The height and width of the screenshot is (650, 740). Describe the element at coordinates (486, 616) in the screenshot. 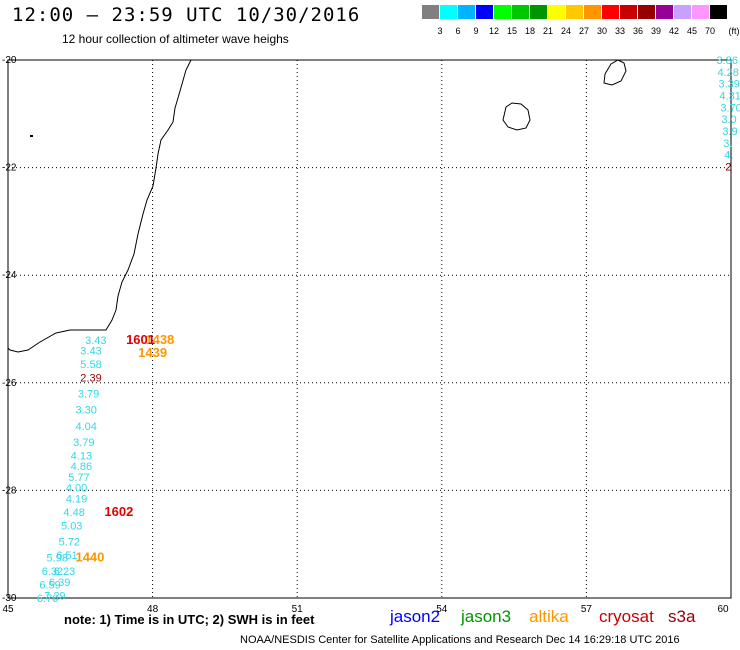

I see `satellite-legend-jason3: jason3` at that location.